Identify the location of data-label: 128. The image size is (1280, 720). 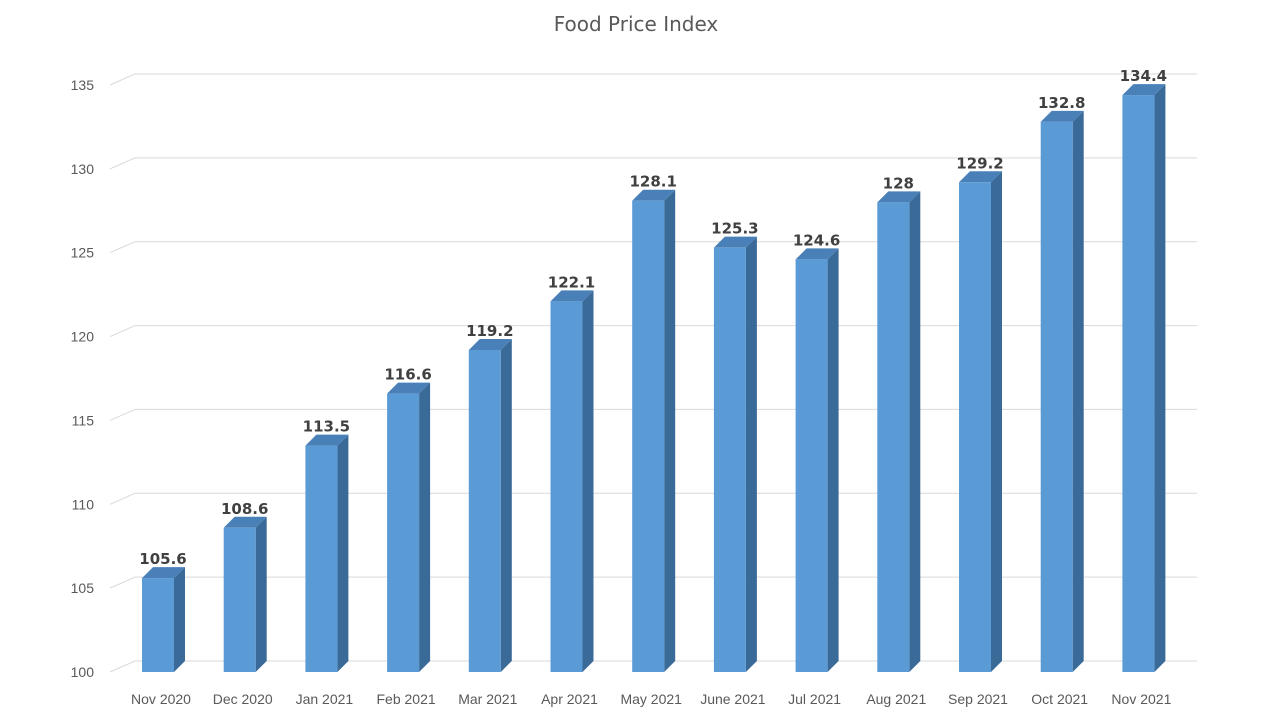
(898, 183).